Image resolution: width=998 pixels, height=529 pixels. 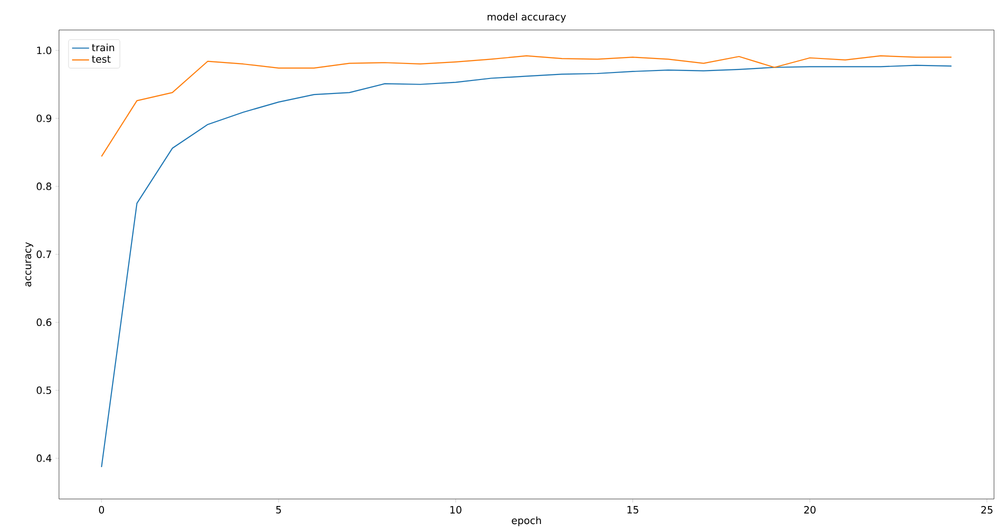 What do you see at coordinates (44, 186) in the screenshot?
I see `y-tick-label: 0.8` at bounding box center [44, 186].